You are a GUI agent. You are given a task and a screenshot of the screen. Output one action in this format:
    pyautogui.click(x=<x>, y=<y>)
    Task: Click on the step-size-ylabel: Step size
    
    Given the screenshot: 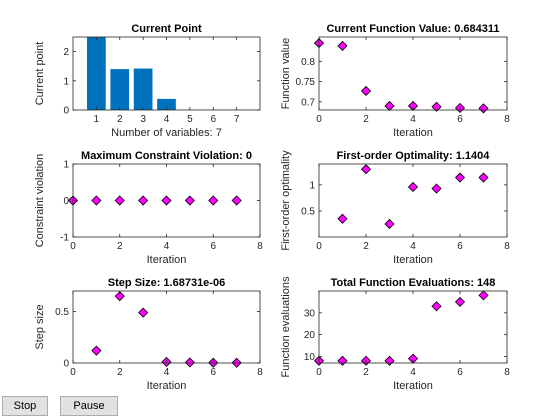 What is the action you would take?
    pyautogui.click(x=40, y=326)
    